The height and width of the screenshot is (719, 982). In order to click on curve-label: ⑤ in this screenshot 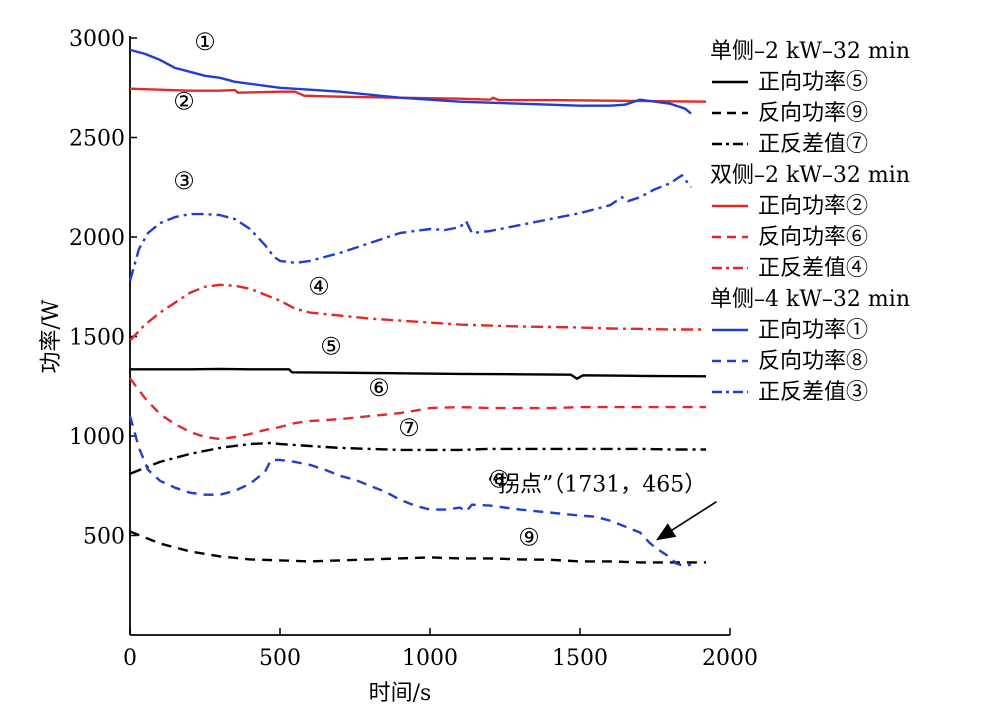, I will do `click(331, 346)`.